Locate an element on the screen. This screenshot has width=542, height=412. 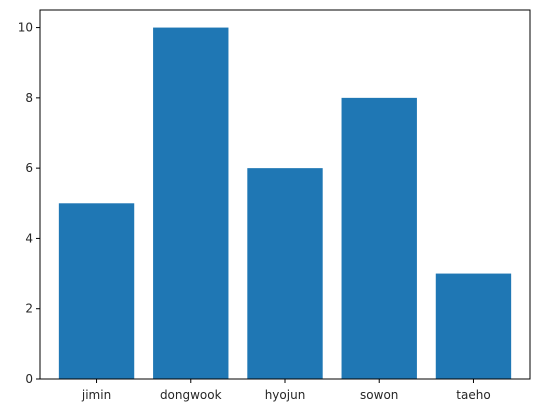
y-axis: 0 2 4 6 8 10 is located at coordinates (29, 203).